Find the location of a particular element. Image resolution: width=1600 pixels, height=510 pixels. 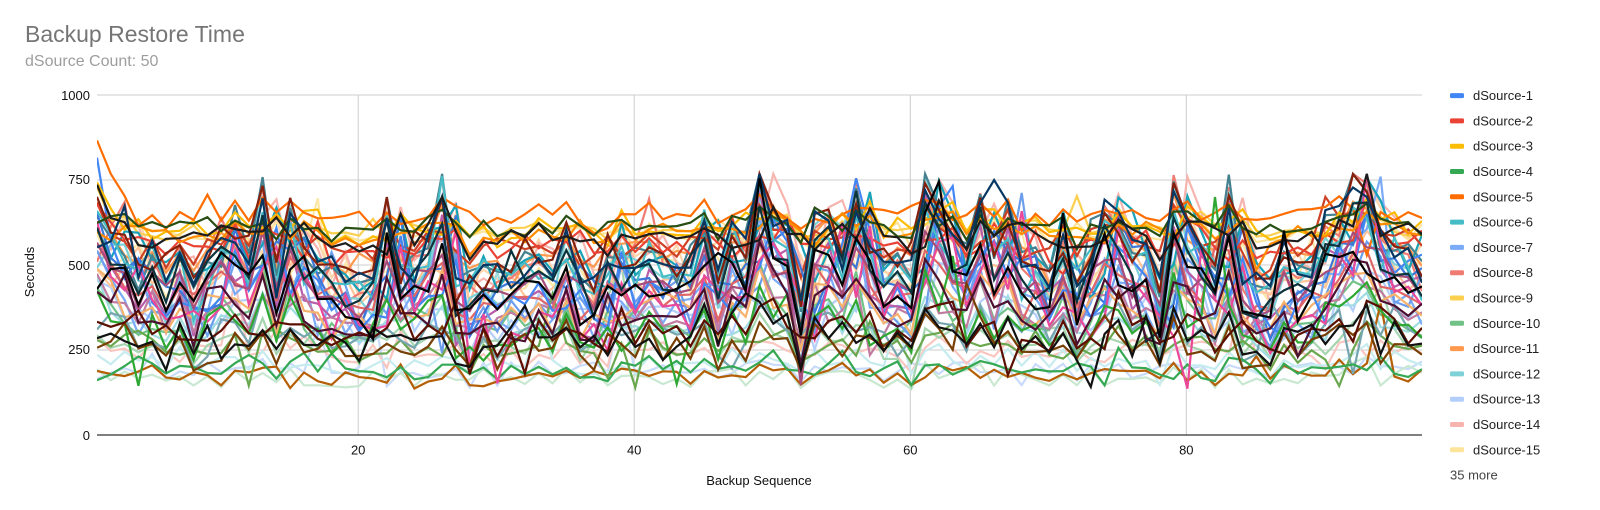

svg-text: Backup Restore Time is located at coordinates (135, 34).